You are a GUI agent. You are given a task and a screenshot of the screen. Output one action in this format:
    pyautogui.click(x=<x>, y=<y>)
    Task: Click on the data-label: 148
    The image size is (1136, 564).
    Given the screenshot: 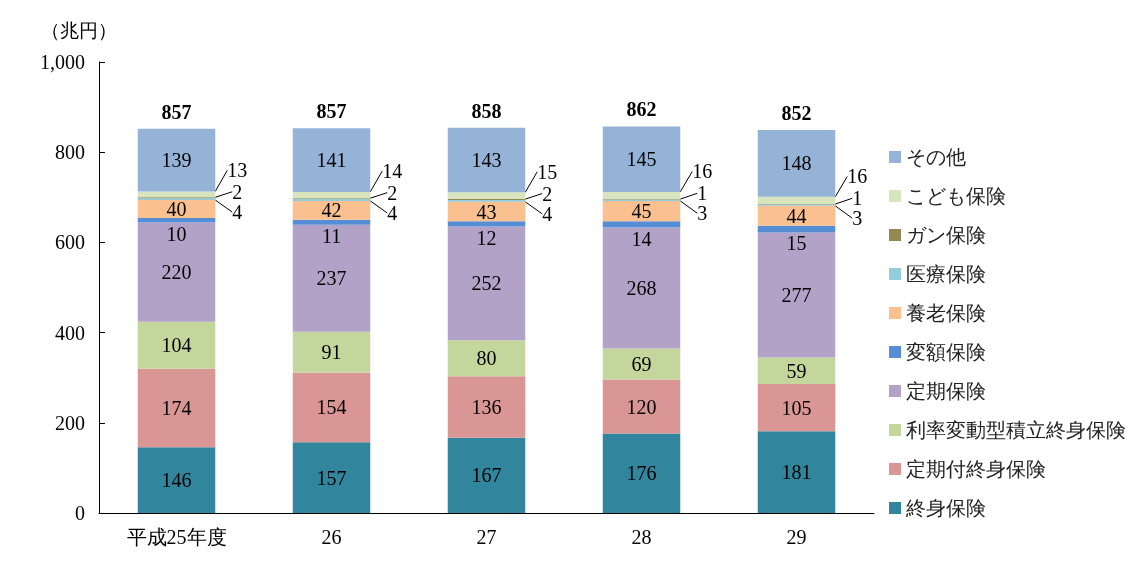 What is the action you would take?
    pyautogui.click(x=796, y=163)
    